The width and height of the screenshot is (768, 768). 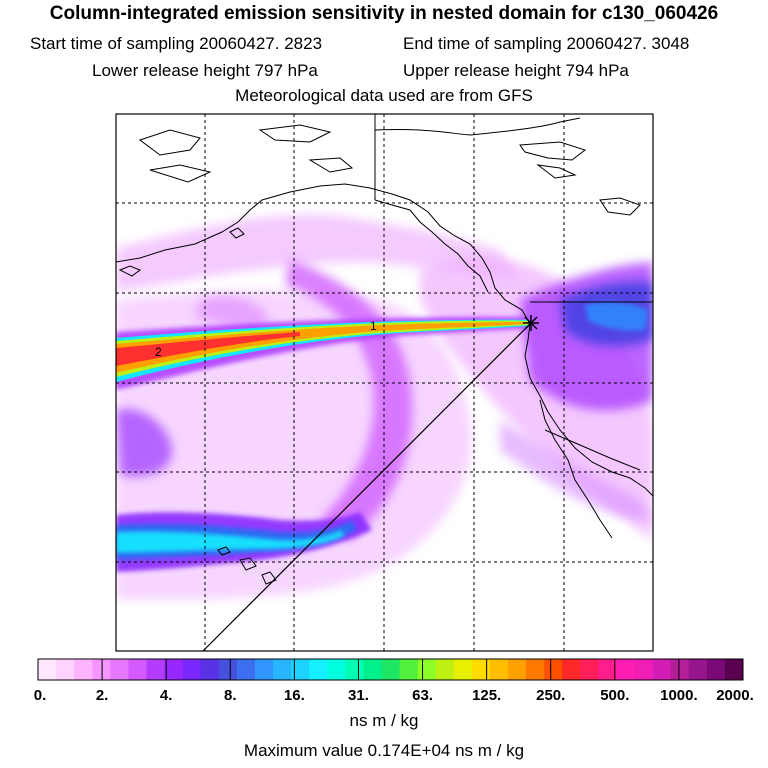 What do you see at coordinates (550, 695) in the screenshot?
I see `colorbar-tick-label: 250.` at bounding box center [550, 695].